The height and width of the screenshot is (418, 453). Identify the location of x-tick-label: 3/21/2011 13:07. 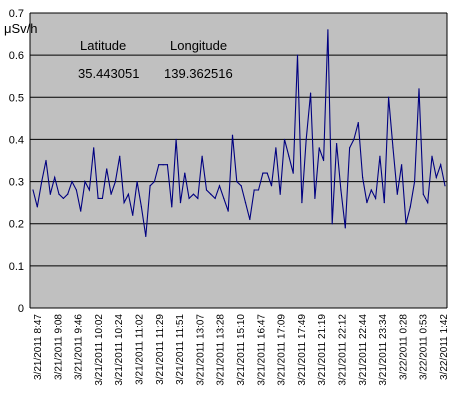
(200, 350).